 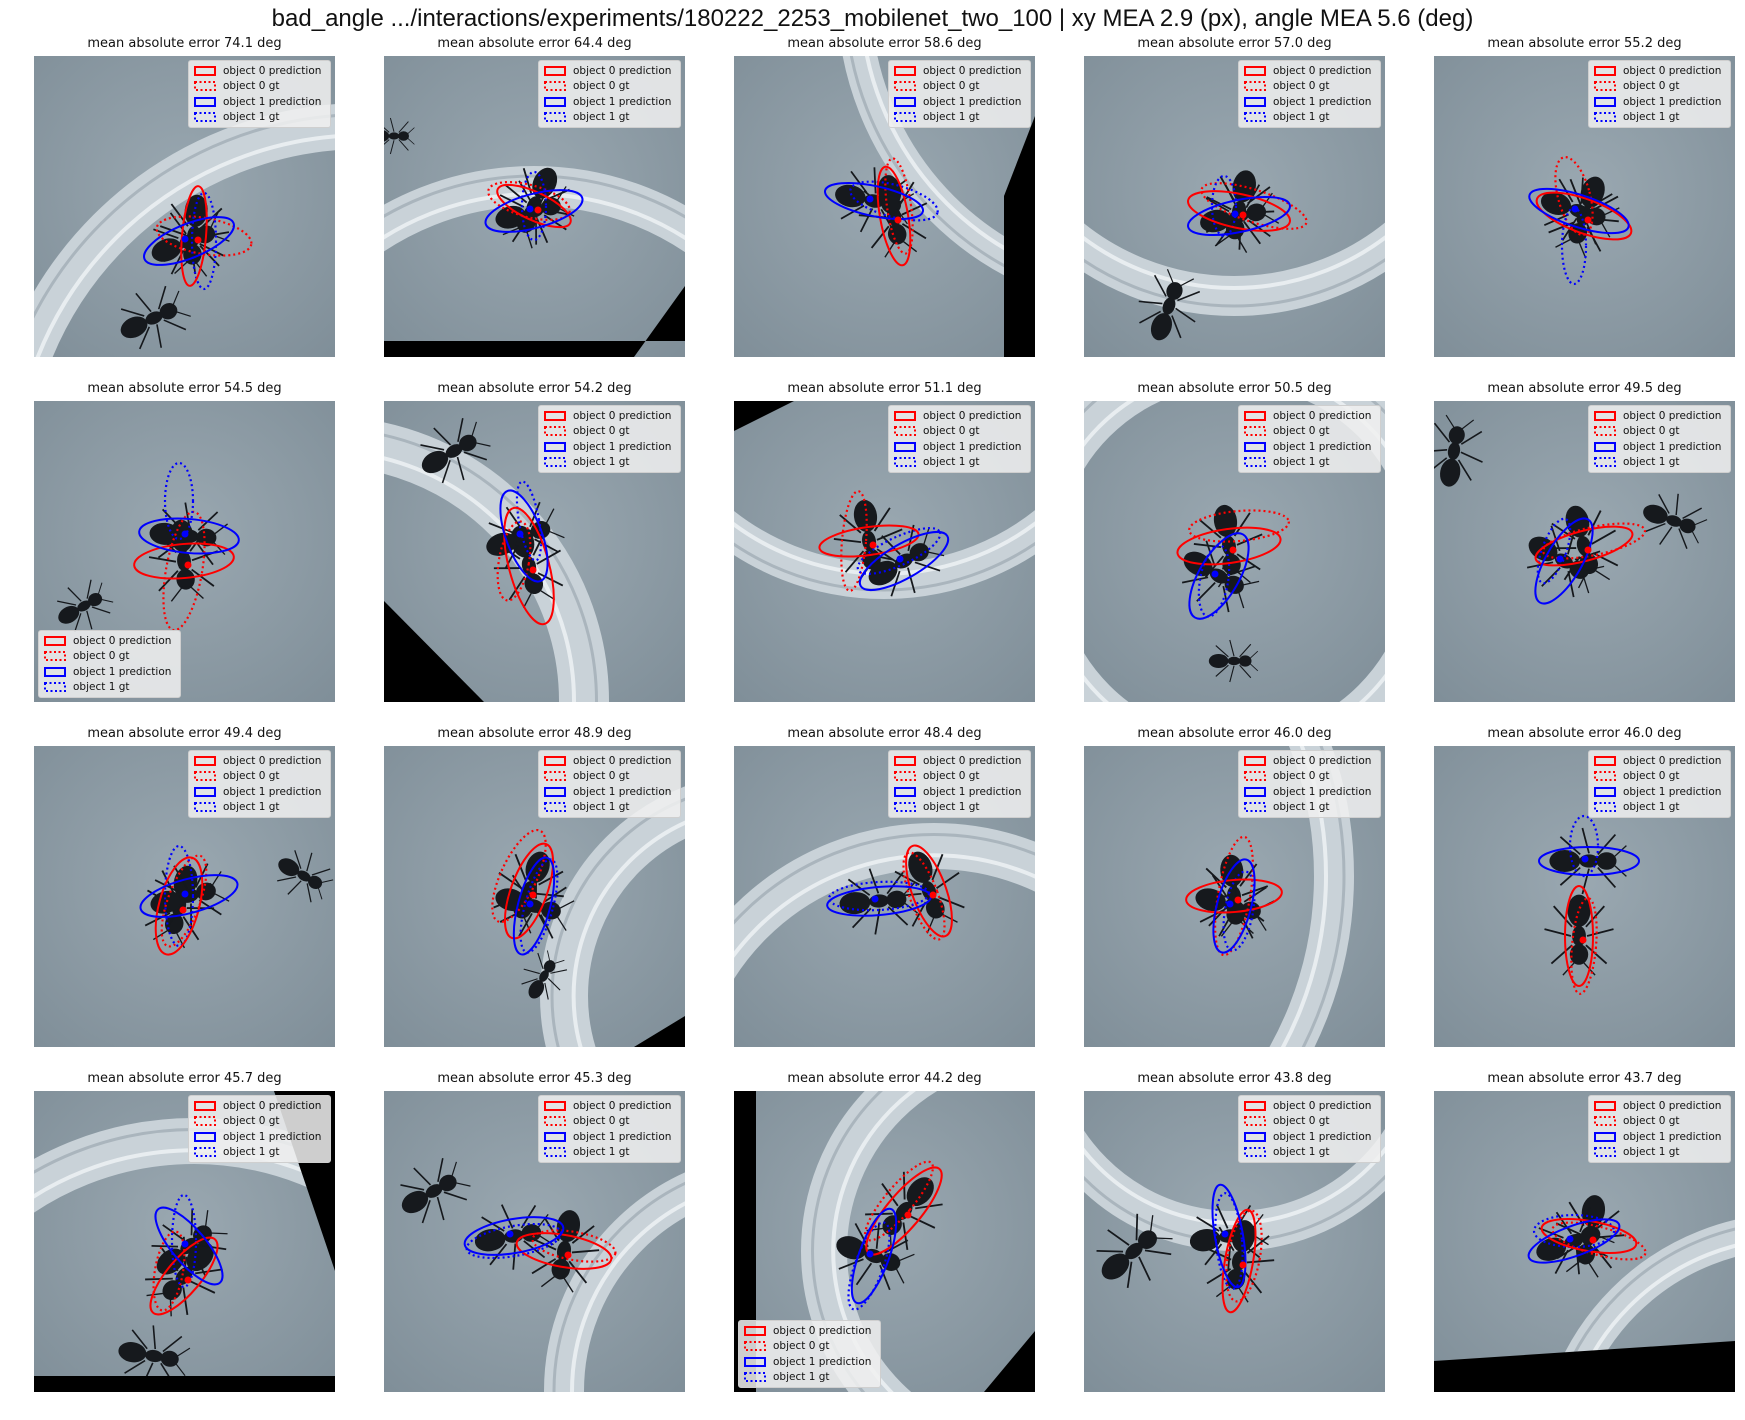 What do you see at coordinates (539, 906) in the screenshot?
I see `object-1-gt-ellipse` at bounding box center [539, 906].